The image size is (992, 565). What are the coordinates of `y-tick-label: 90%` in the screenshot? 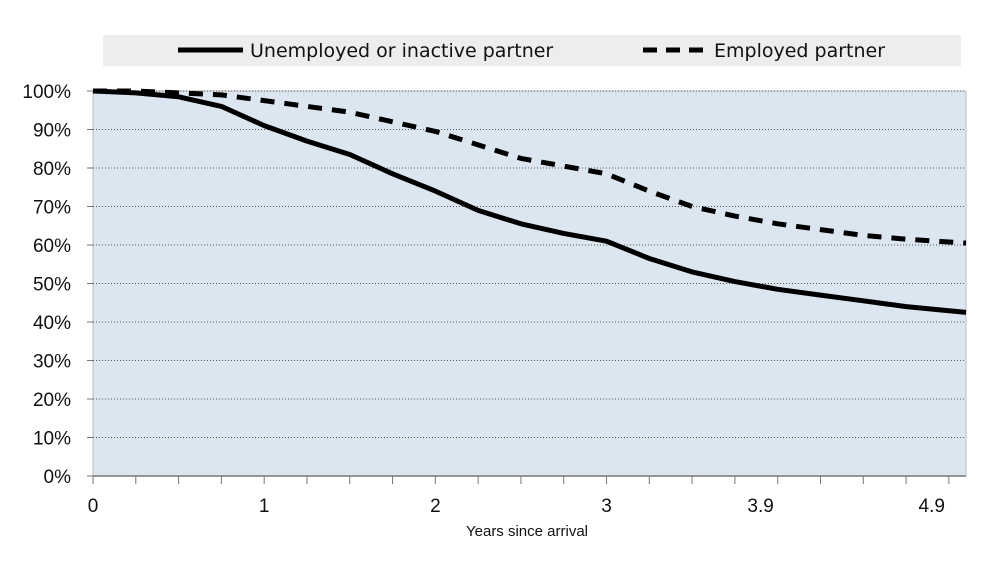 It's located at (52, 131).